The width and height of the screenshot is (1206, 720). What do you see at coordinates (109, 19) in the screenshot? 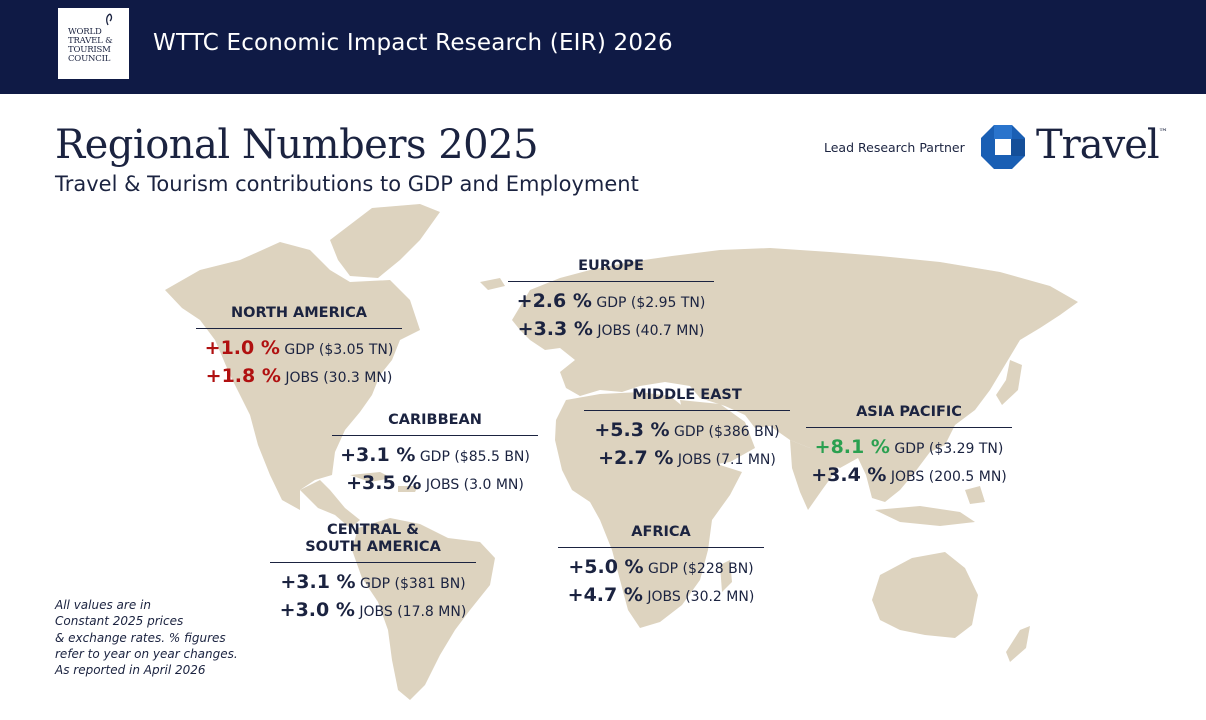
I see `logo-mark-icon` at bounding box center [109, 19].